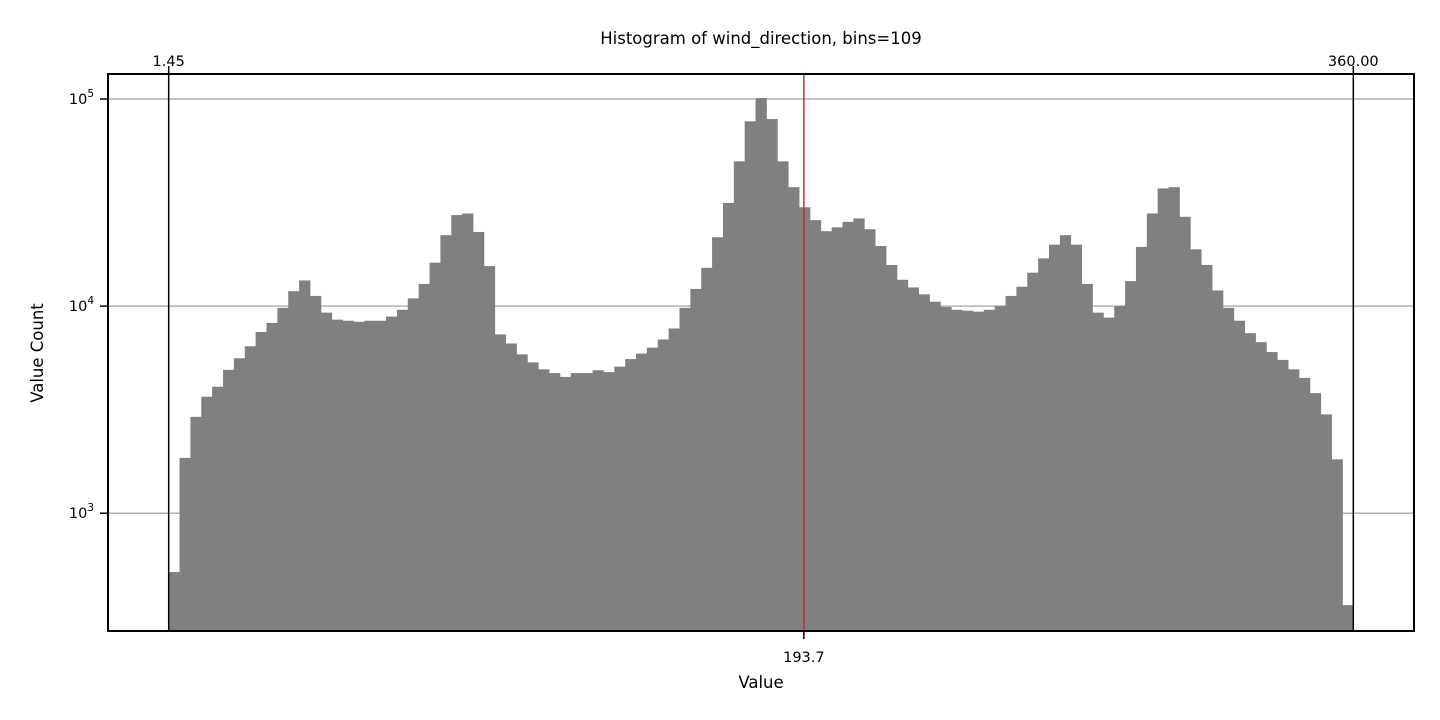  I want to click on max-value-label: 360.00, so click(1353, 62).